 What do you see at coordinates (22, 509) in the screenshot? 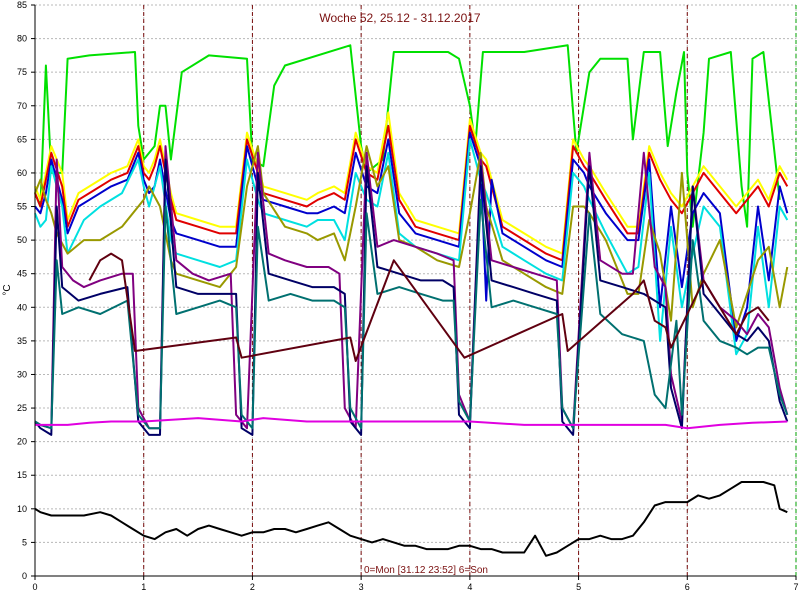
I see `y-tick-label: 10` at bounding box center [22, 509].